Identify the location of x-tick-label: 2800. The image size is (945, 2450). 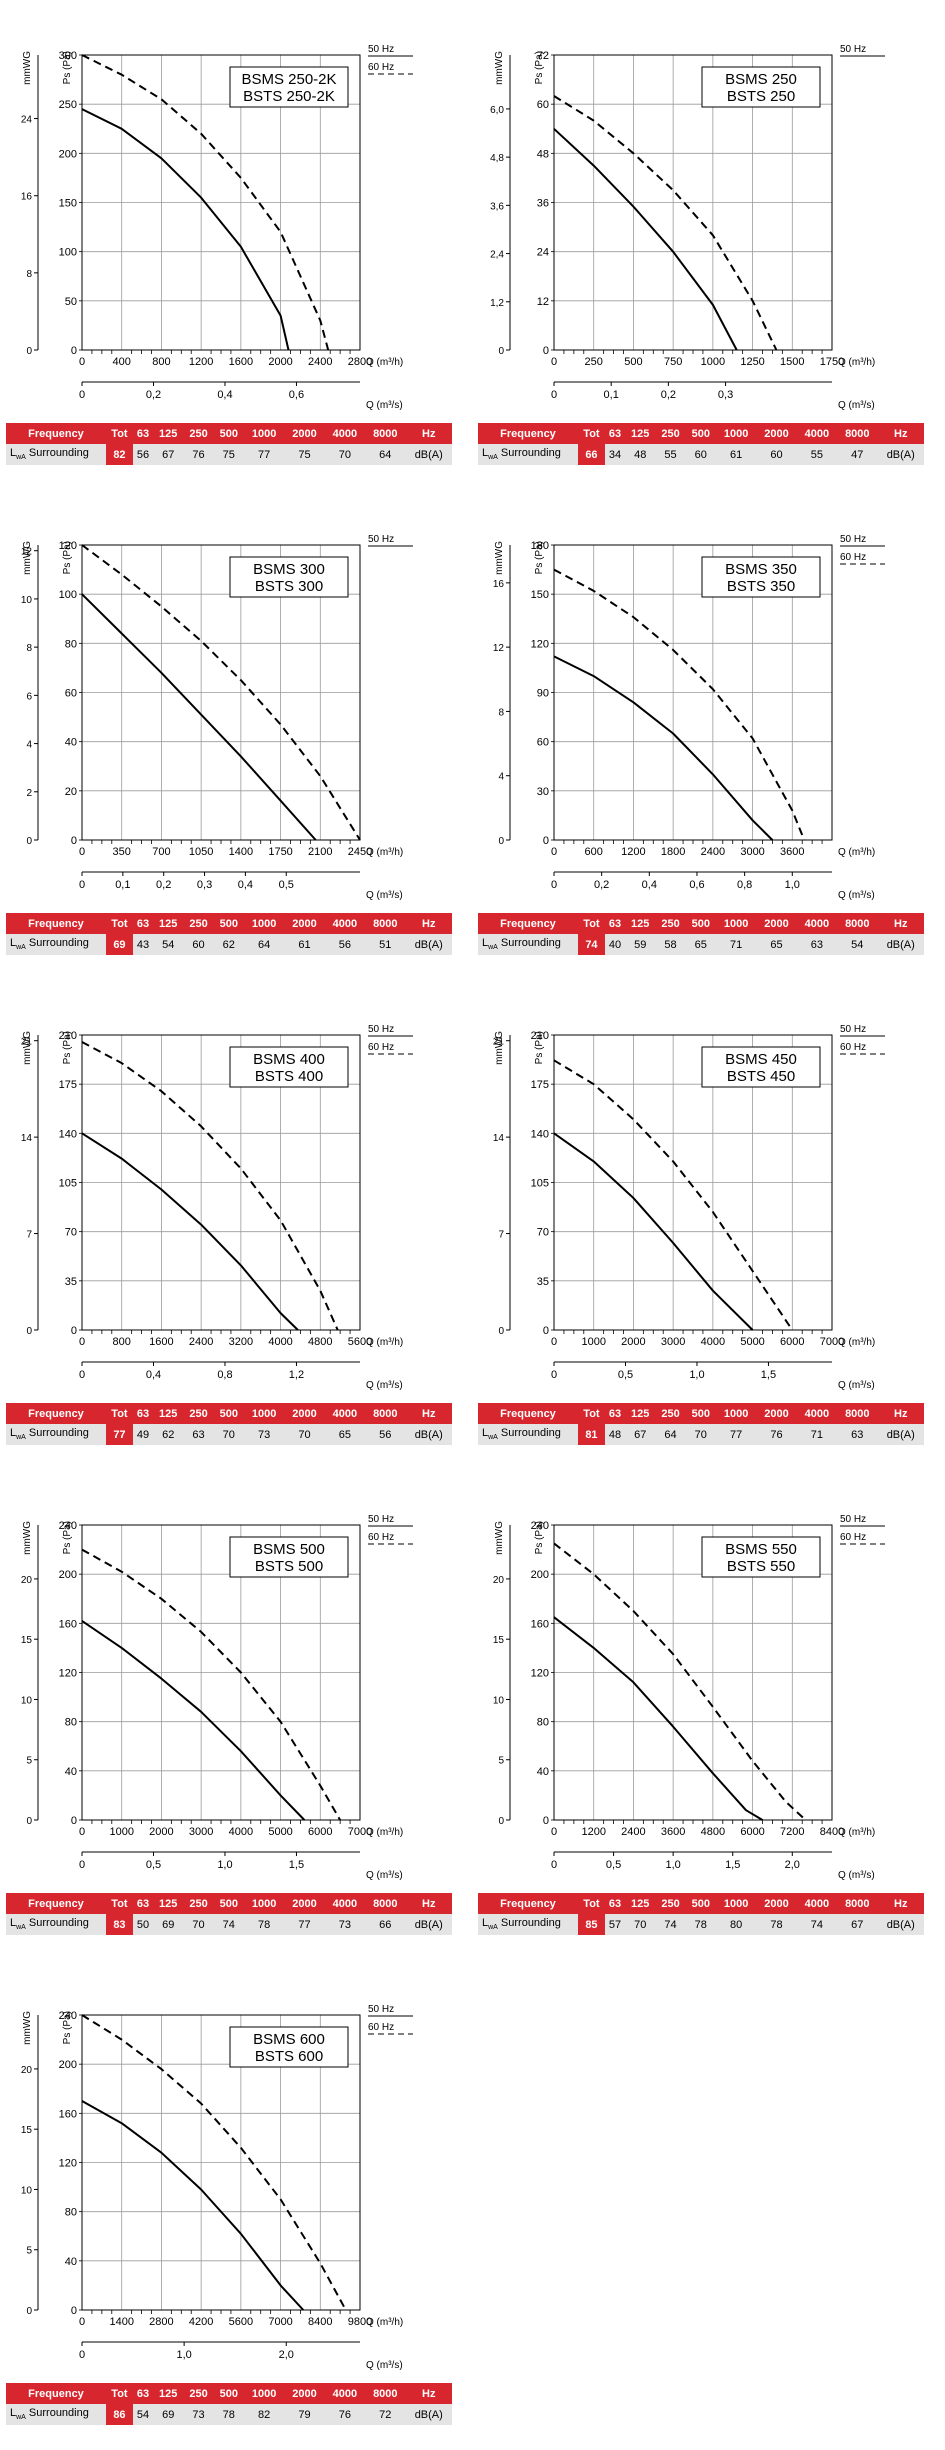
(360, 362).